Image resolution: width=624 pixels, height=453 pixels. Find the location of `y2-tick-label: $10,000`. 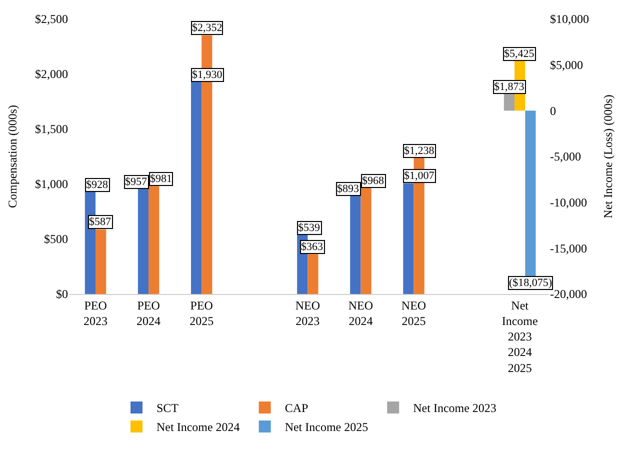

y2-tick-label: $10,000 is located at coordinates (569, 19).